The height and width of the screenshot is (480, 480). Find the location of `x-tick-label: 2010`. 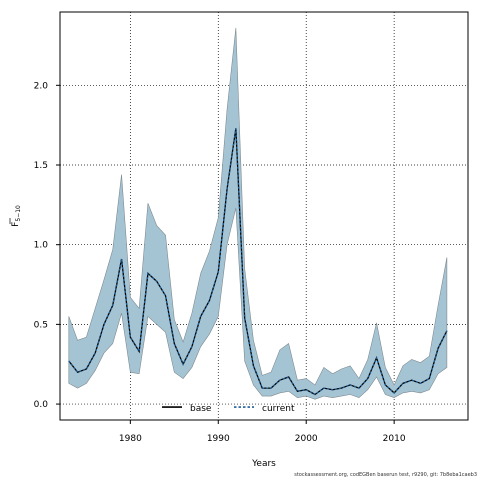

x-tick-label: 2010 is located at coordinates (394, 439).